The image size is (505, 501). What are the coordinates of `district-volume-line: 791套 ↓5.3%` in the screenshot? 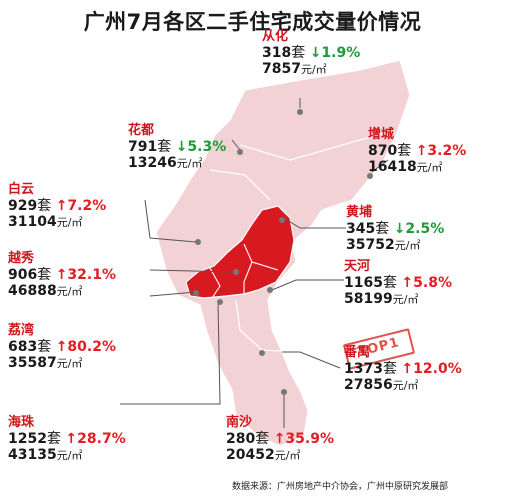 It's located at (177, 147).